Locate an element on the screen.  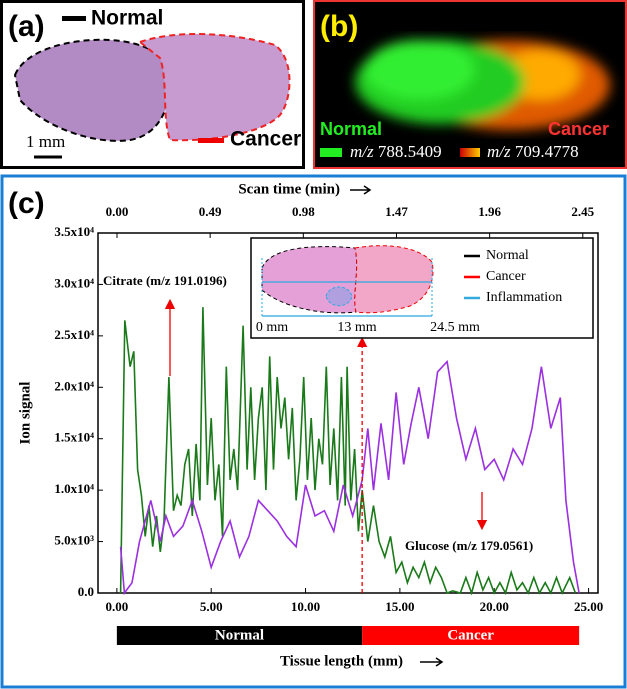
y-tick-label: 3.0x10⁴ is located at coordinates (74, 282).